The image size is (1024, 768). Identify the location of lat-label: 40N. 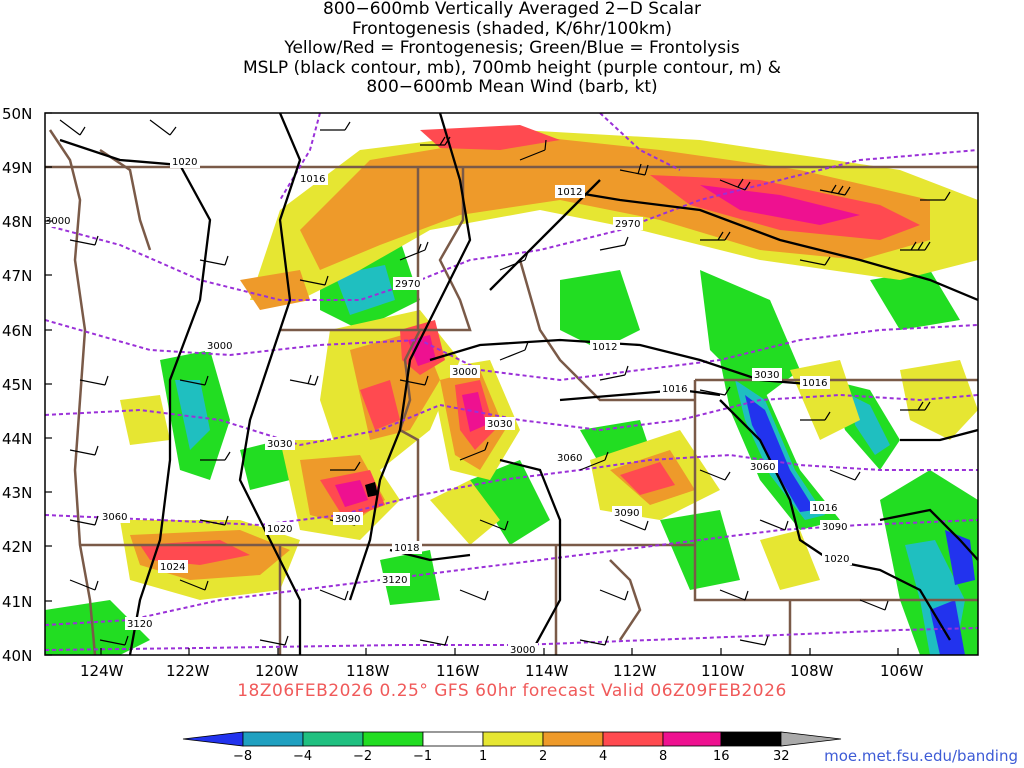
(17, 656).